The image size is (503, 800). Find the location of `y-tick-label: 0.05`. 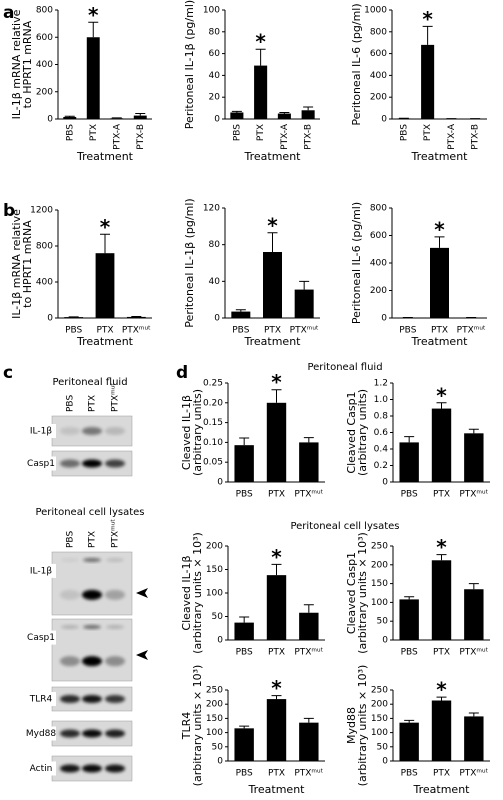

y-tick-label: 0.05 is located at coordinates (213, 463).